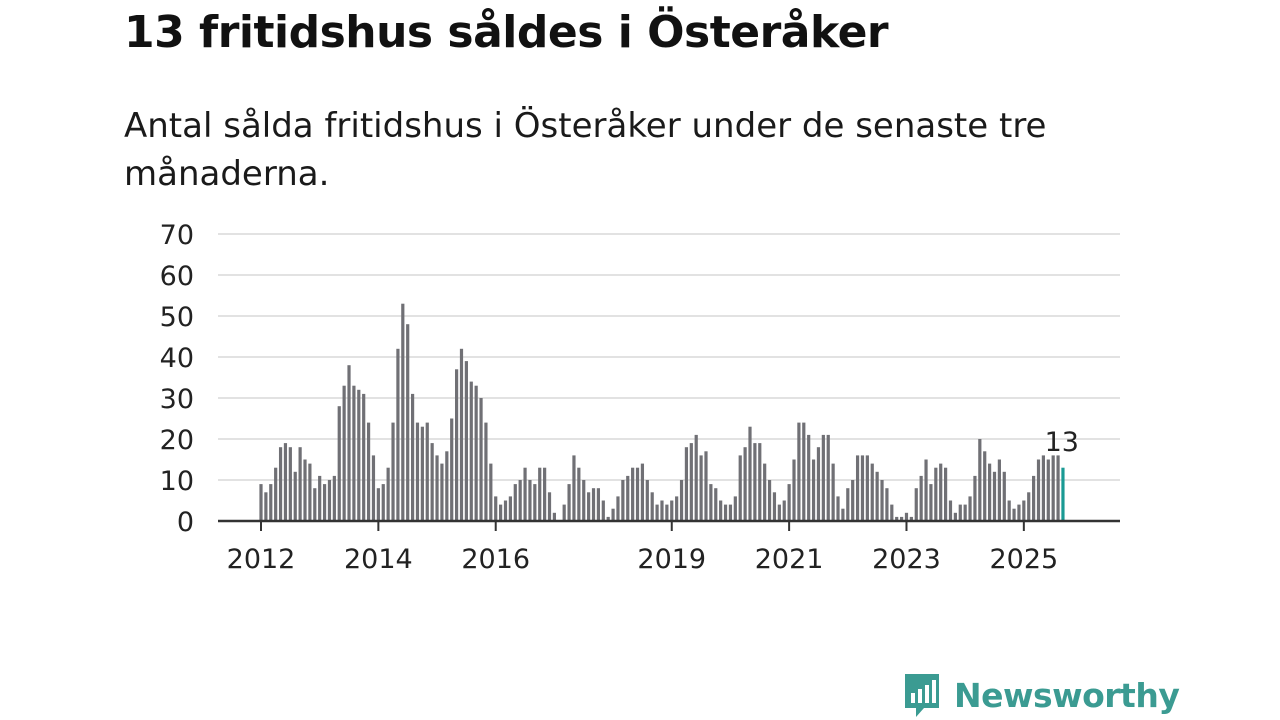 The height and width of the screenshot is (720, 1280). What do you see at coordinates (789, 559) in the screenshot?
I see `x-tick-label: 2021` at bounding box center [789, 559].